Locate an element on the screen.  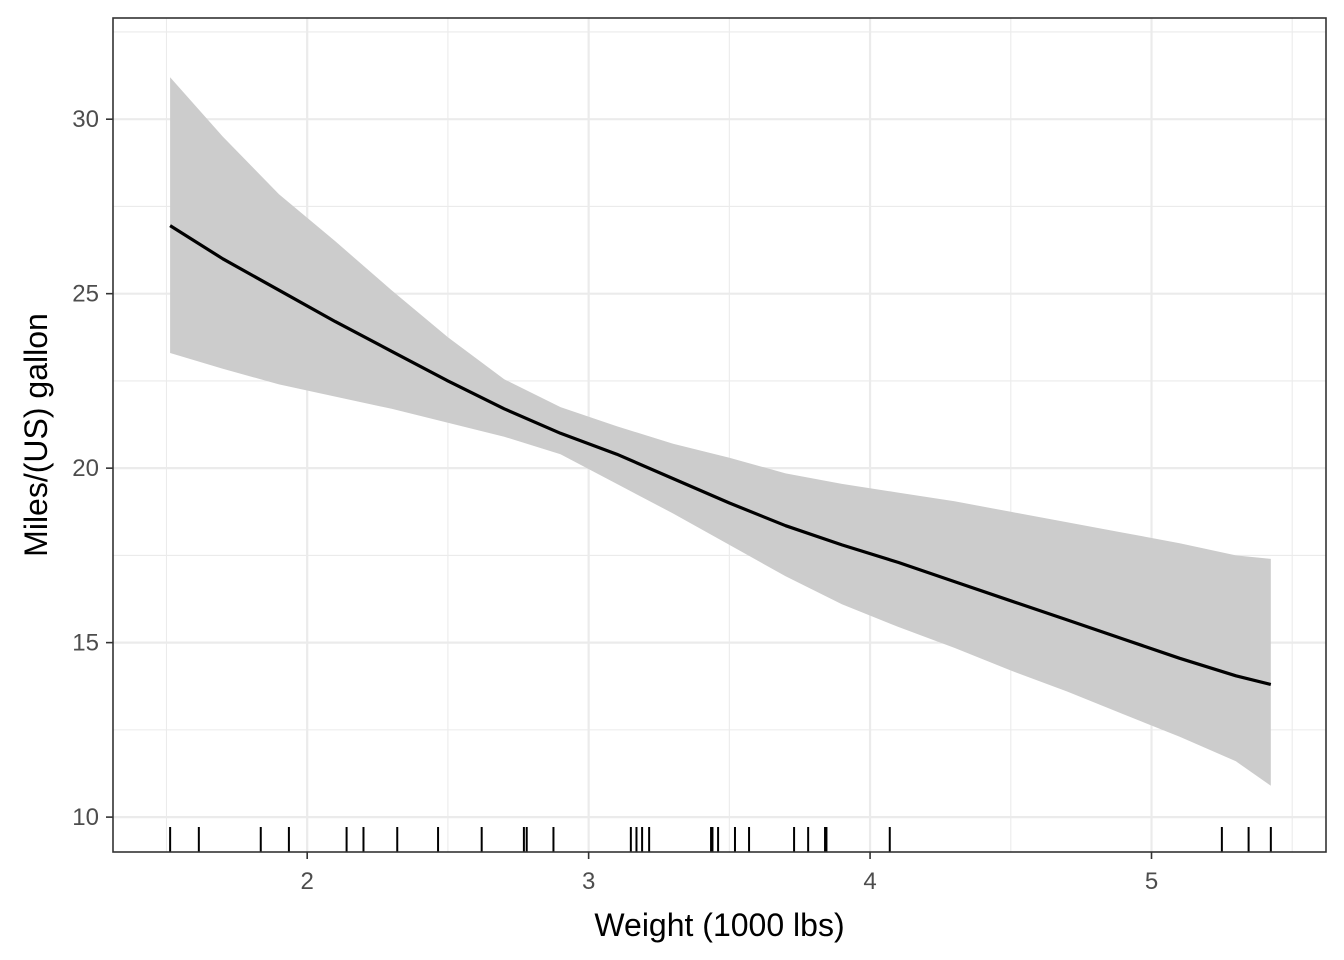
x-axis-title: Weight (1000 lbs) is located at coordinates (719, 925).